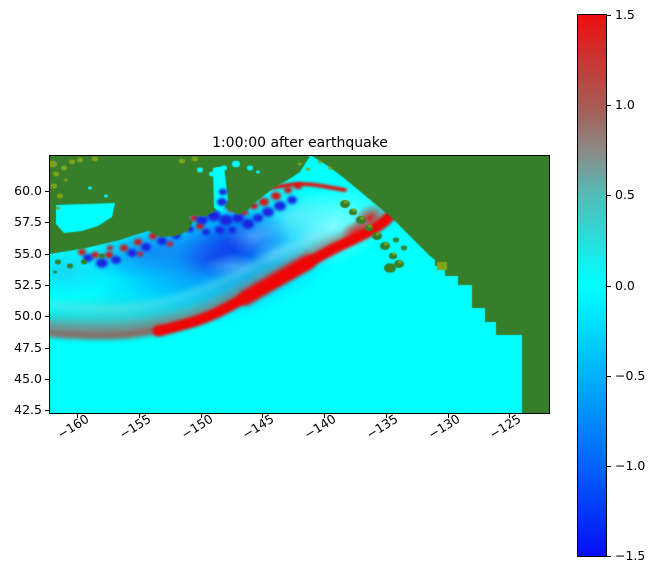  I want to click on colorbar-tick-label: 1.0, so click(625, 104).